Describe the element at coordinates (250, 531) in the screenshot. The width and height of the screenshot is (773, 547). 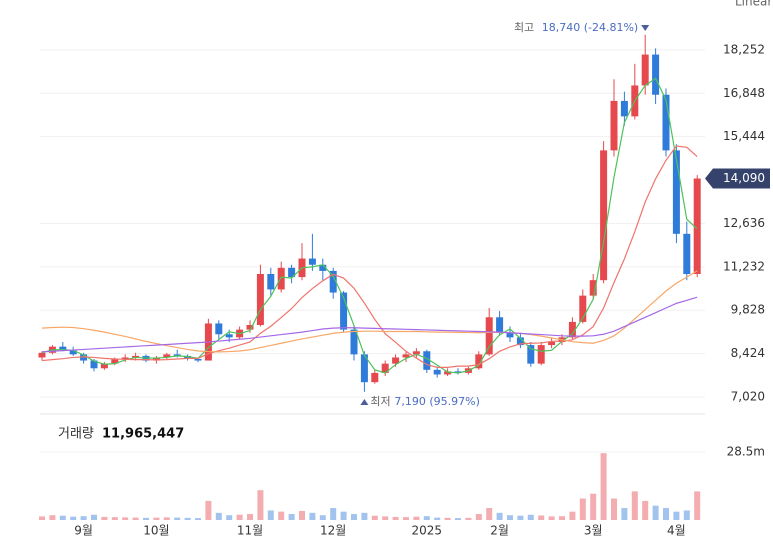
I see `x-tick-label: 11월` at that location.